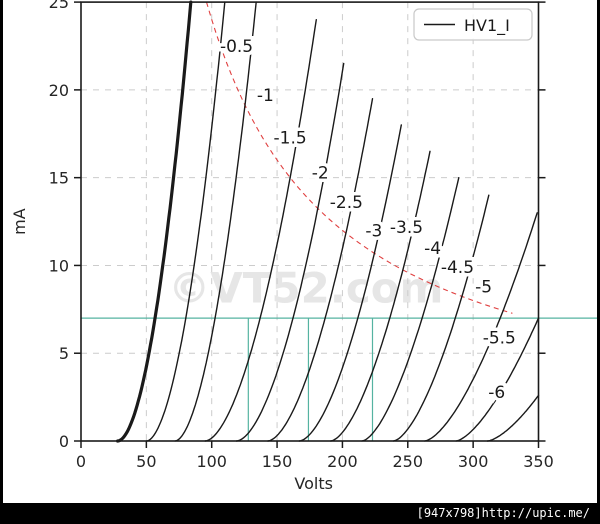  What do you see at coordinates (290, 138) in the screenshot?
I see `curve-label--1.5: -1.5` at bounding box center [290, 138].